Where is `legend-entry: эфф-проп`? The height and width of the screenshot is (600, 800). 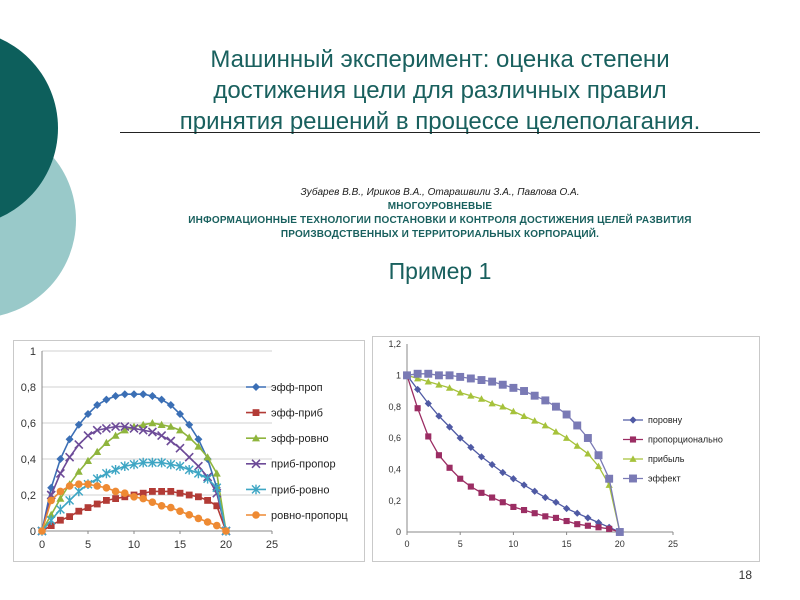 legend-entry: эфф-проп is located at coordinates (284, 388).